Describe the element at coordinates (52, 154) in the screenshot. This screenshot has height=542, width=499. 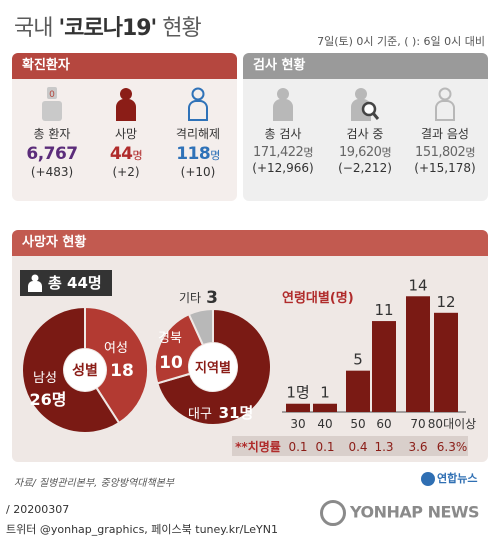
I see `stat-value: 6,767` at that location.